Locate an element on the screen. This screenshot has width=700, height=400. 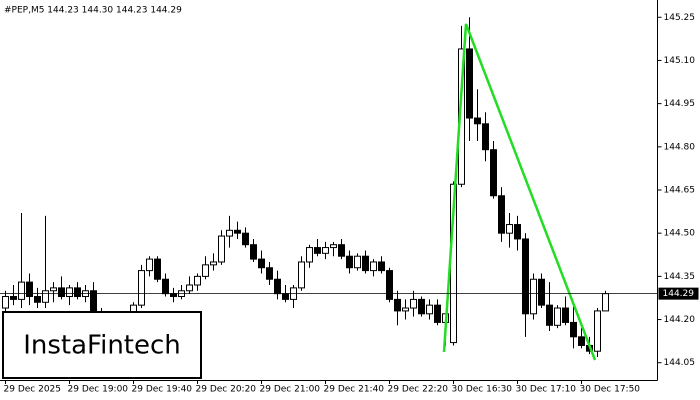
y-tick-label: 144.95 is located at coordinates (680, 104).